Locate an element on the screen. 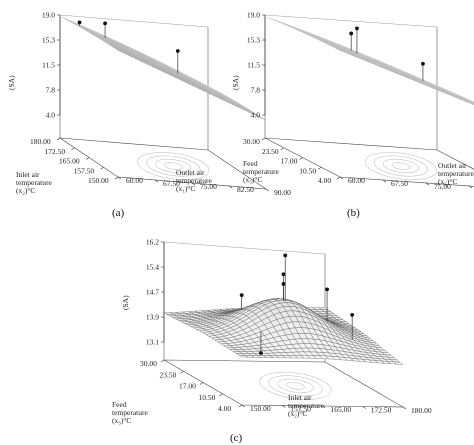  p3-y-axis-label: temperature is located at coordinates (130, 412).